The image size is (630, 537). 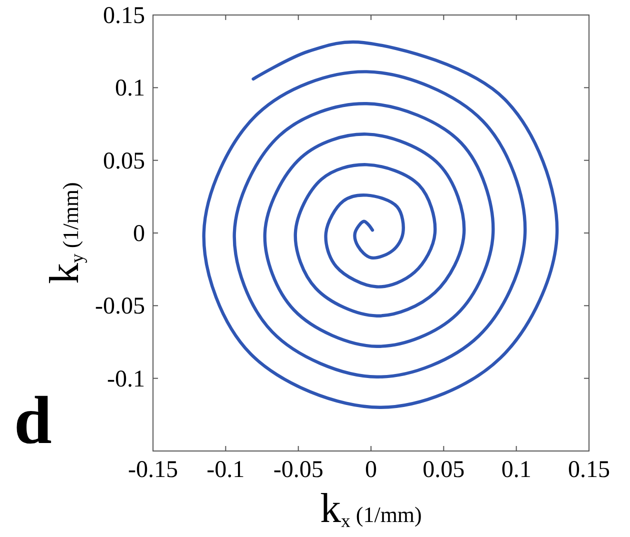 I want to click on text: d, so click(x=33, y=420).